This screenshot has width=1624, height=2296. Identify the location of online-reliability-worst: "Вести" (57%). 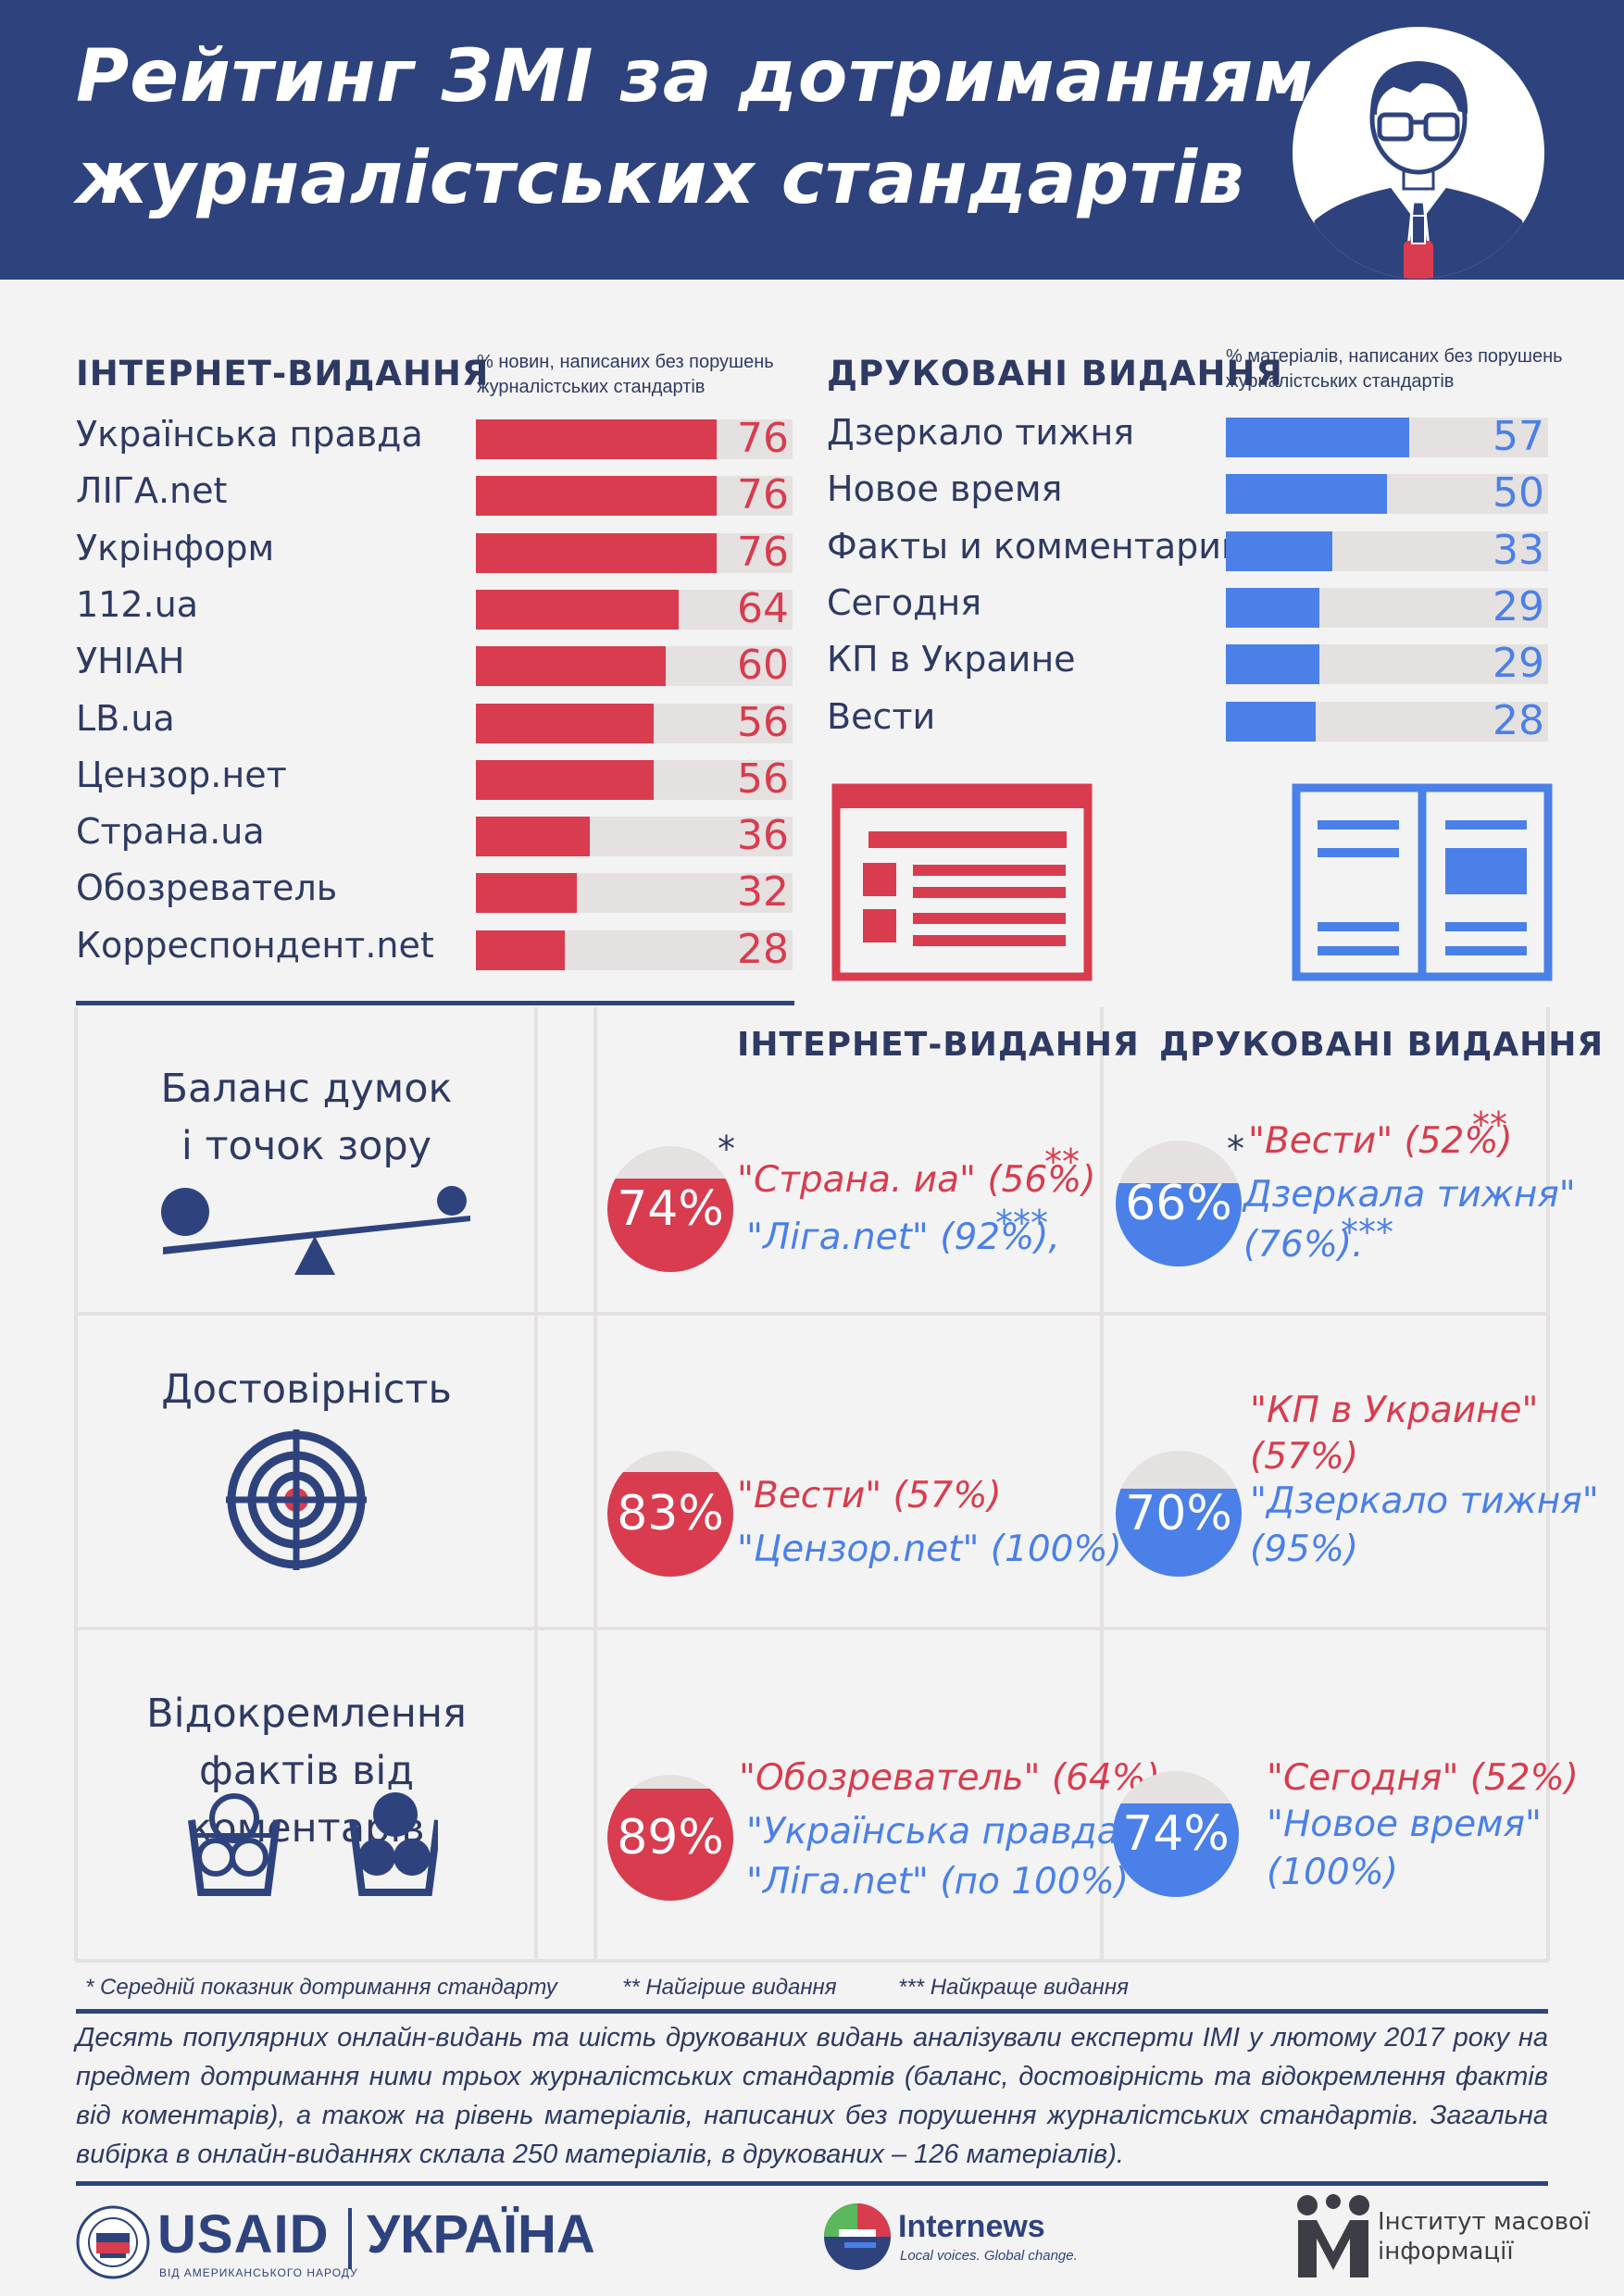
(869, 1495).